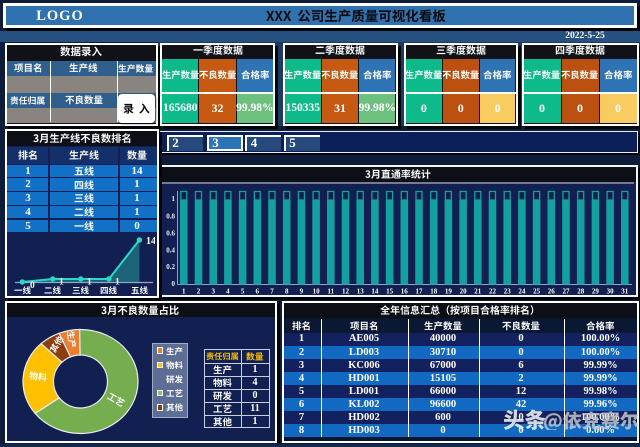 This screenshot has height=447, width=640. Describe the element at coordinates (434, 291) in the screenshot. I see `svg-text: 18` at that location.